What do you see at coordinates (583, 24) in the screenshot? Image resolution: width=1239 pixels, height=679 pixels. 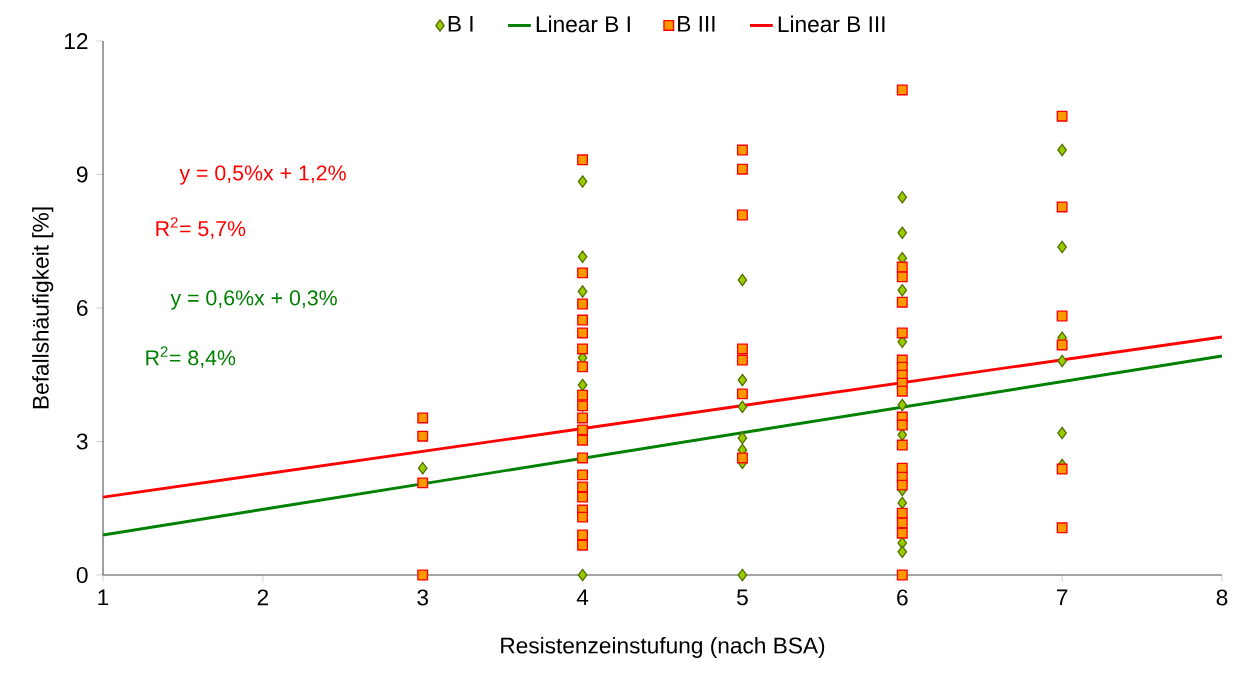 I see `legend-label: Linear B I` at bounding box center [583, 24].